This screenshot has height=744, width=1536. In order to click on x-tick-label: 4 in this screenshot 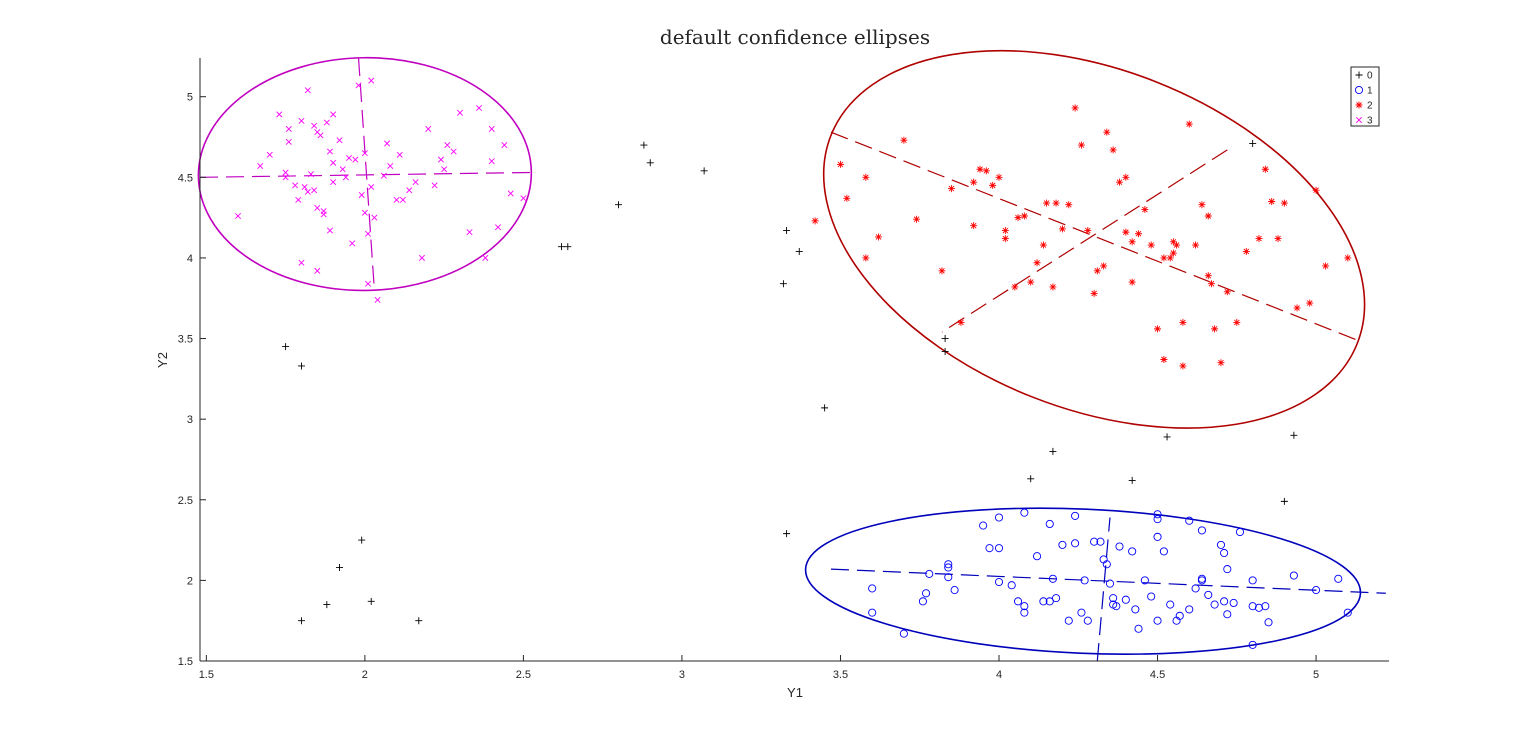, I will do `click(999, 675)`.